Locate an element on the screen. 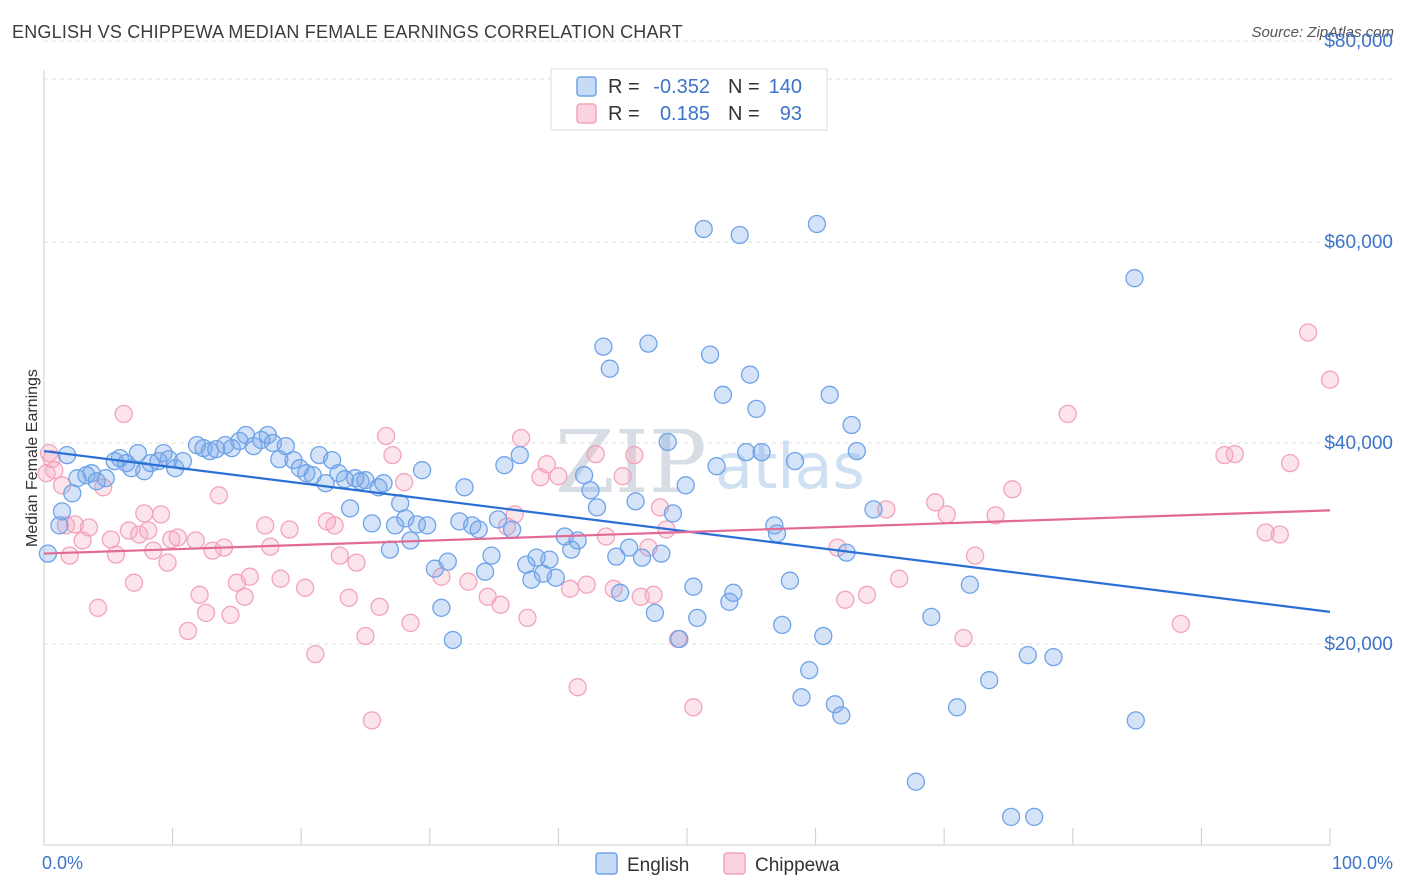  y-tick-label-60000: $60,000 is located at coordinates (1358, 242).